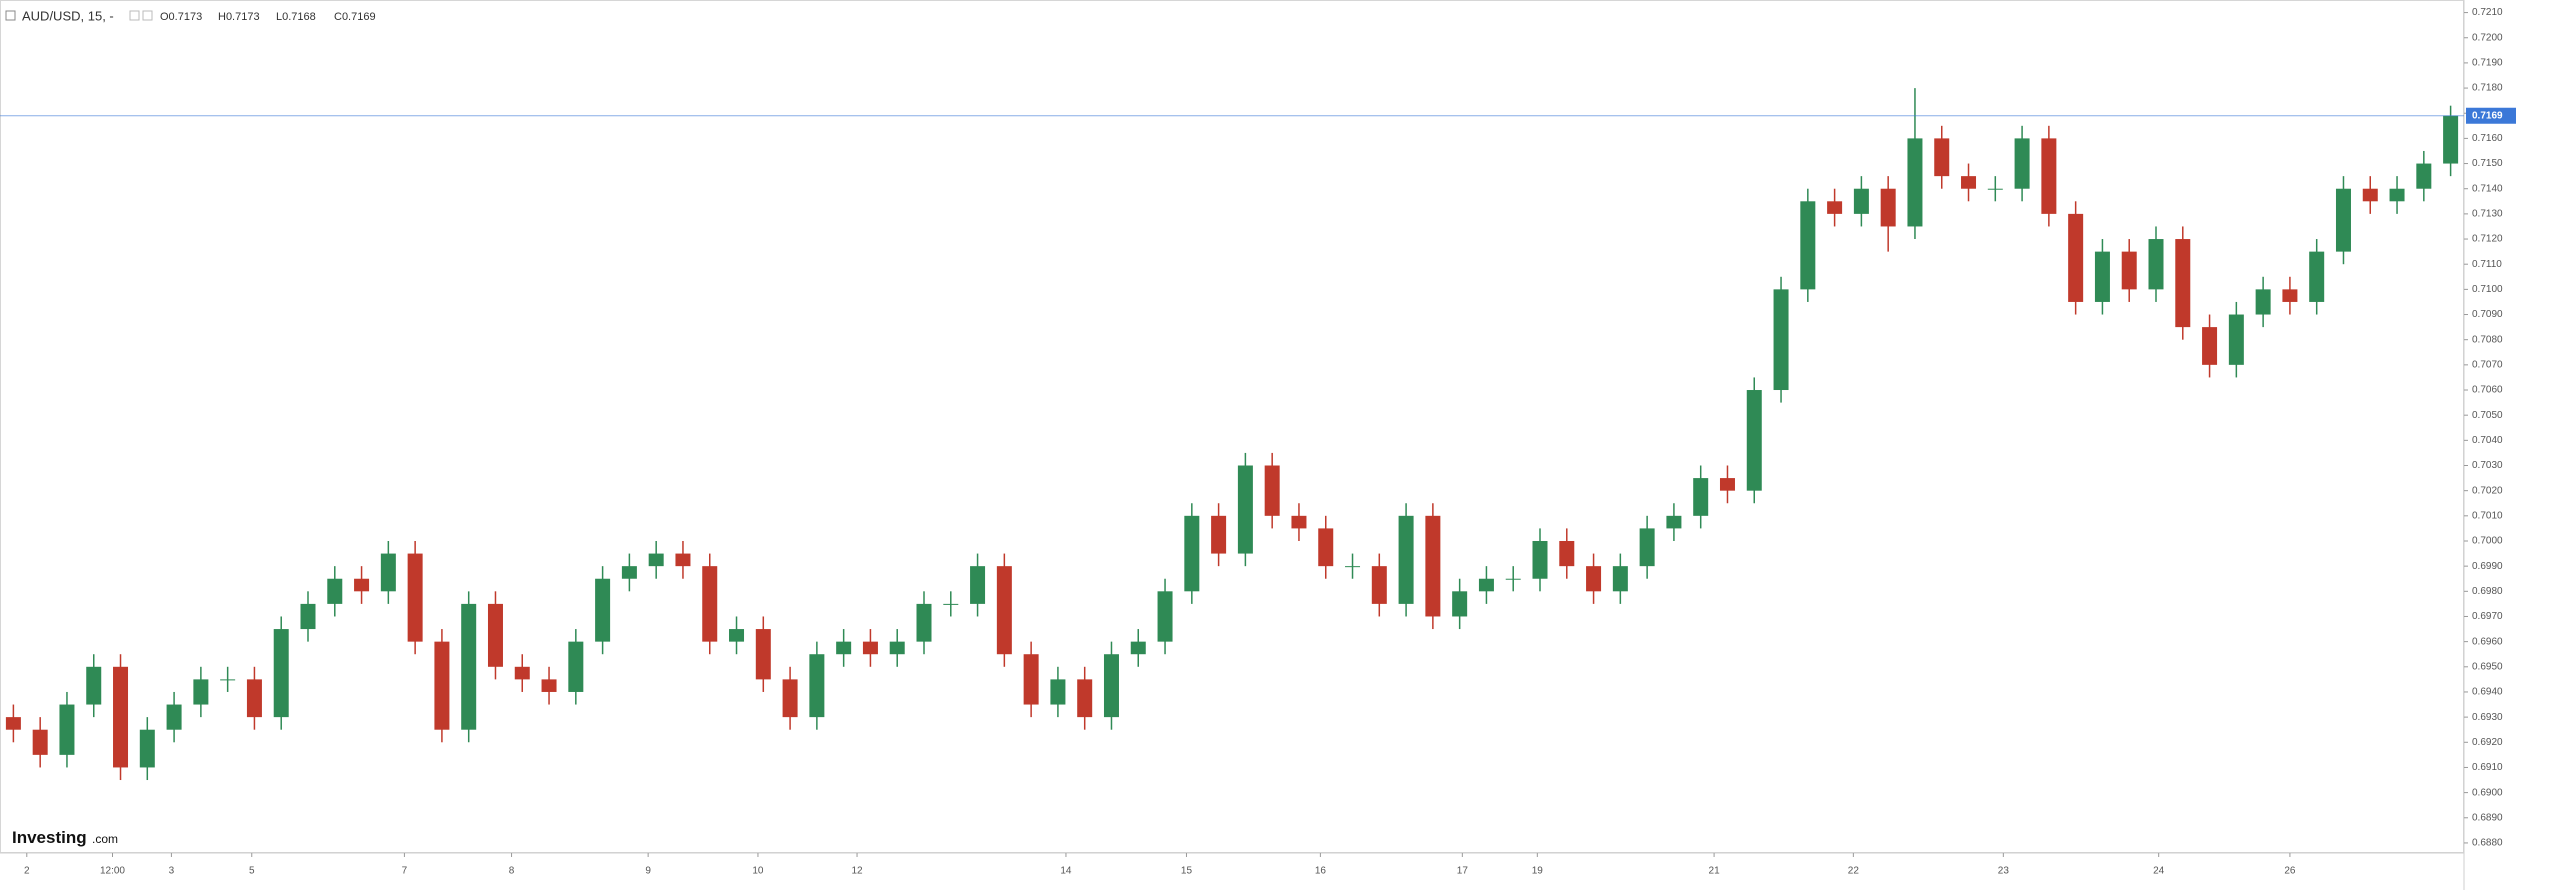 This screenshot has height=890, width=2560. I want to click on y-tick-label: 0.7010, so click(2487, 515).